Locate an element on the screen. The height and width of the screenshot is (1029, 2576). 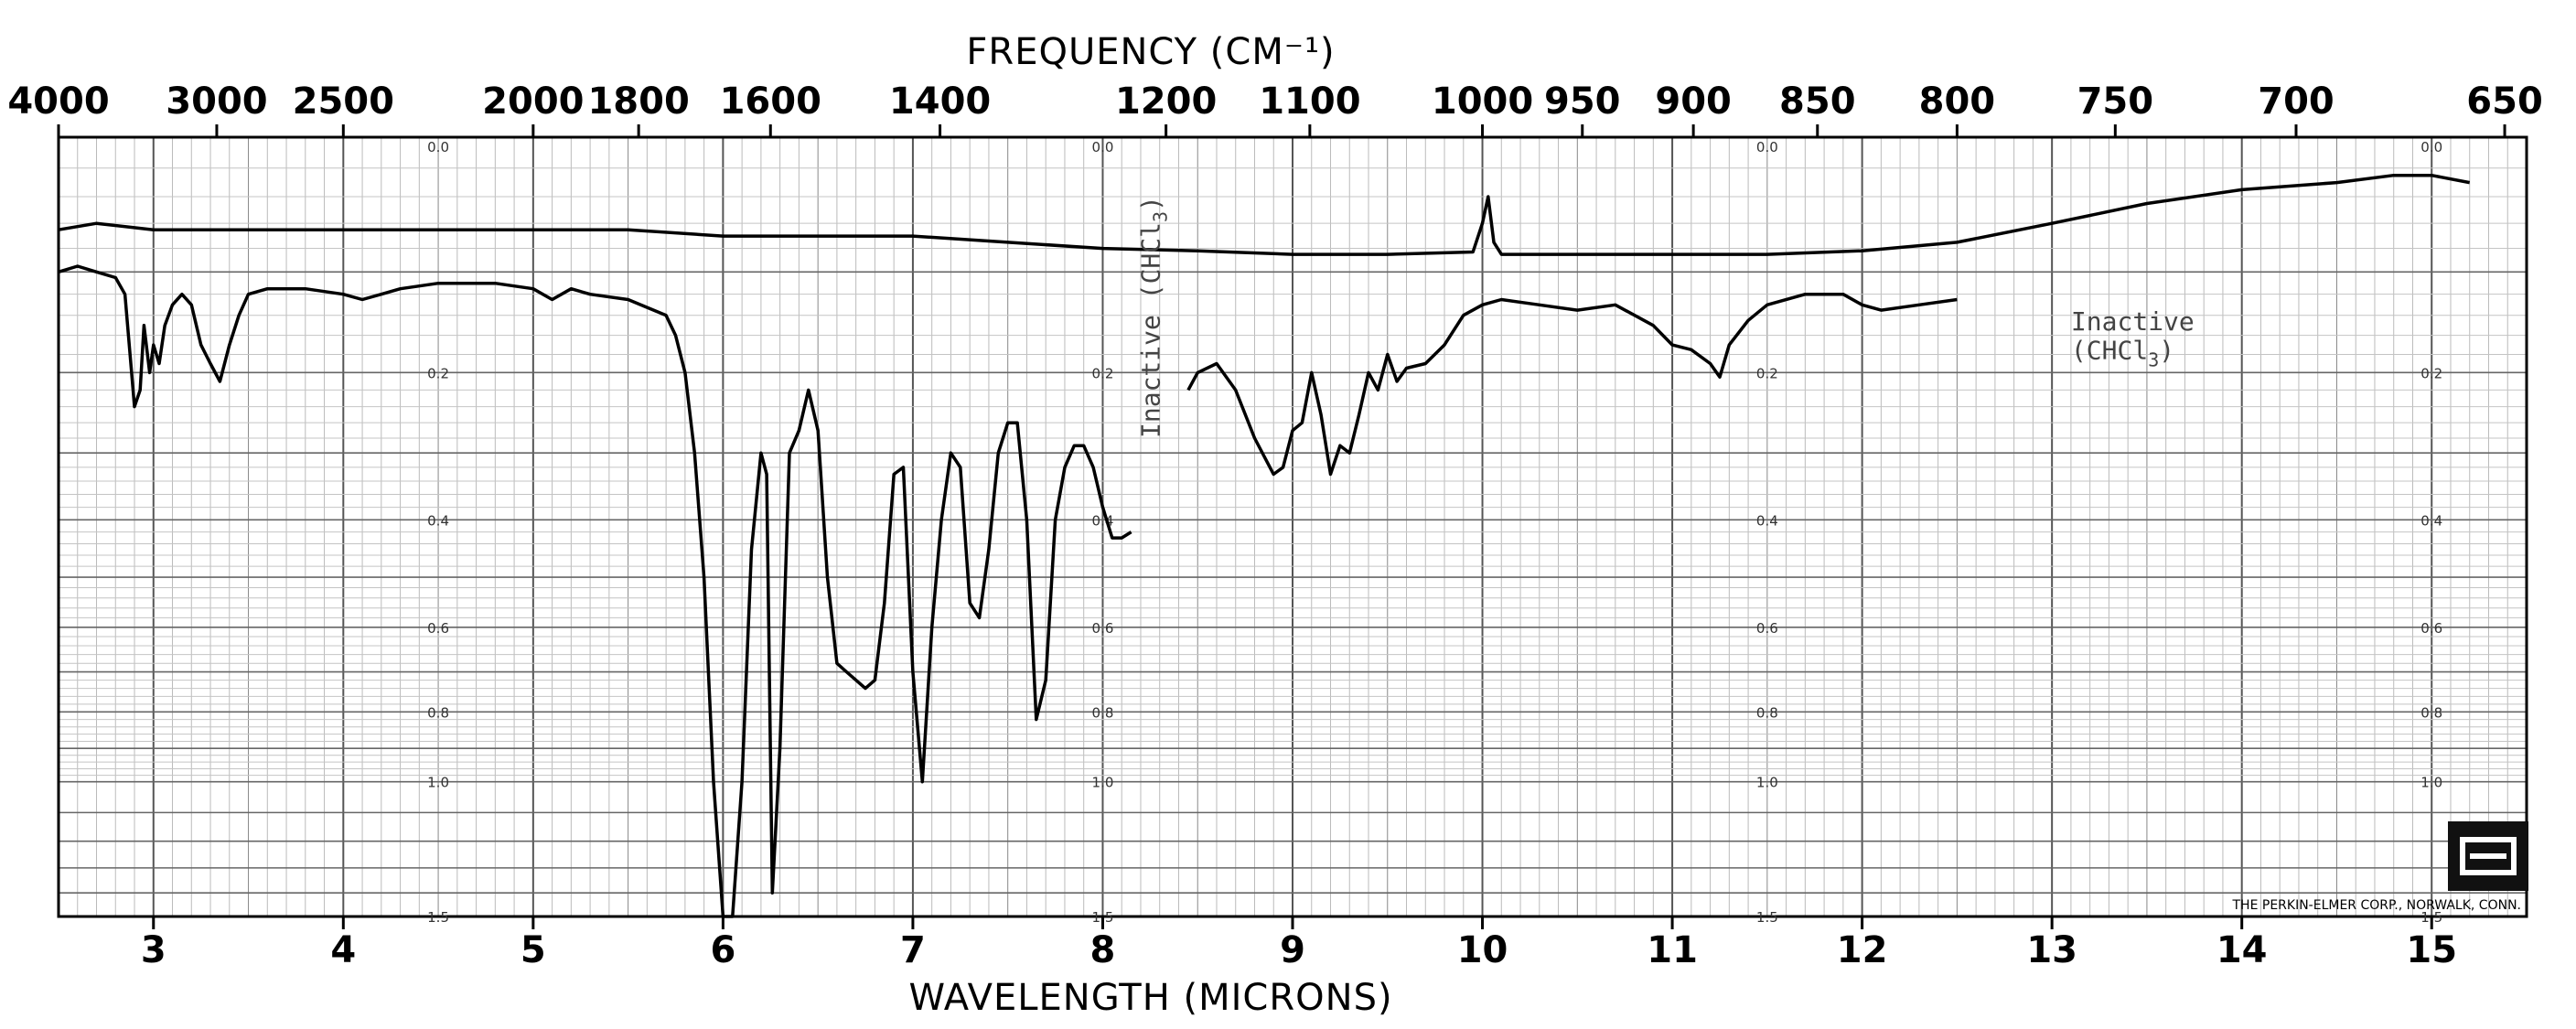
frequency-tick-label: 4000 is located at coordinates (58, 101).